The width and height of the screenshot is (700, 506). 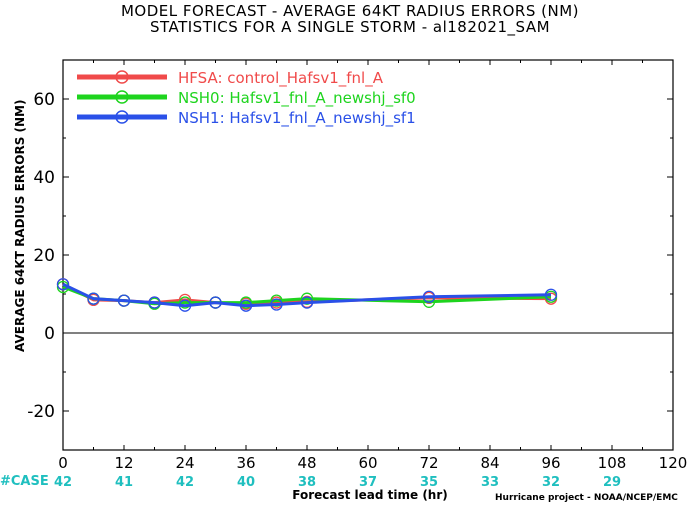 I want to click on x-axis-label: Forecast lead time (hr), so click(x=370, y=495).